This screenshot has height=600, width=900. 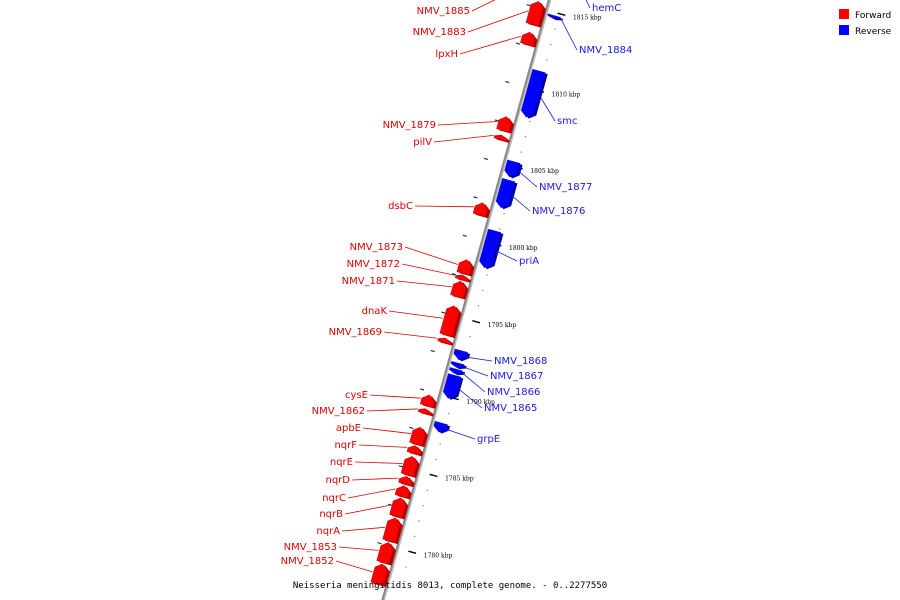 I want to click on gene-arrow-lpxh, so click(x=528, y=39).